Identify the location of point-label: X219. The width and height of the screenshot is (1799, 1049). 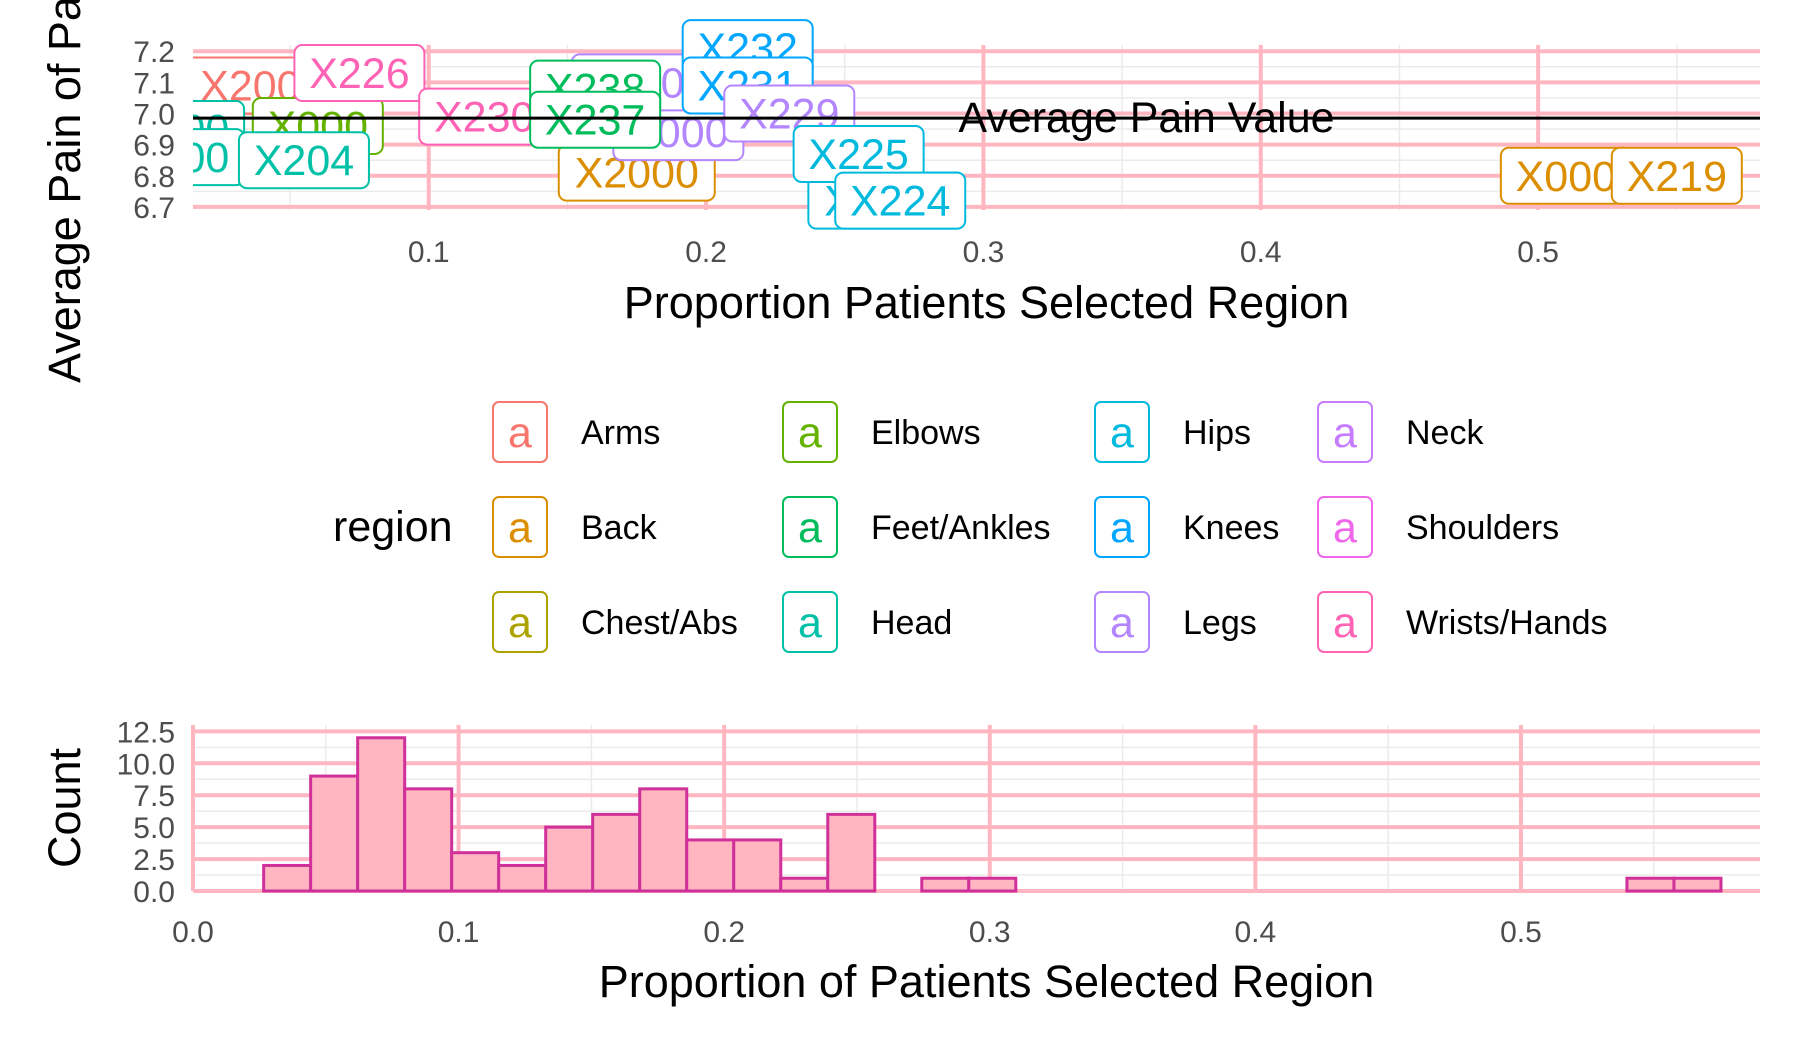
(1676, 175).